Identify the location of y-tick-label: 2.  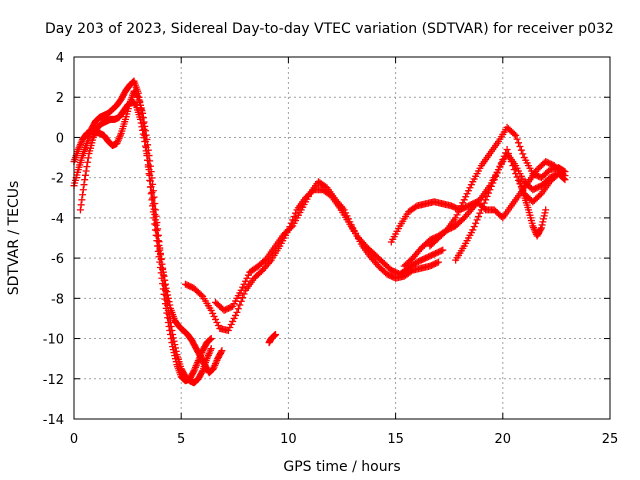
(60, 98).